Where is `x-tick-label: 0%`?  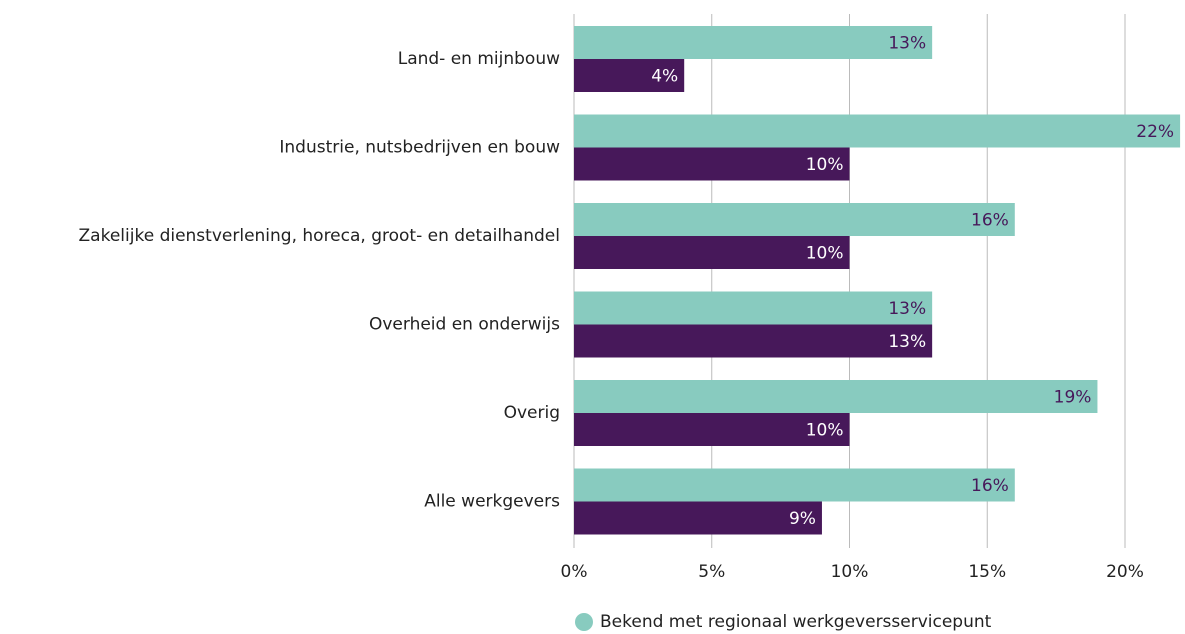
x-tick-label: 0% is located at coordinates (574, 572).